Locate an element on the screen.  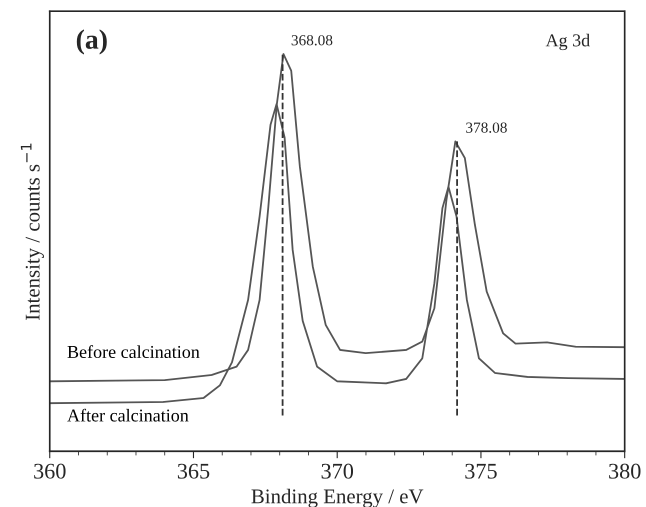
x-tick-label: 380 is located at coordinates (624, 471).